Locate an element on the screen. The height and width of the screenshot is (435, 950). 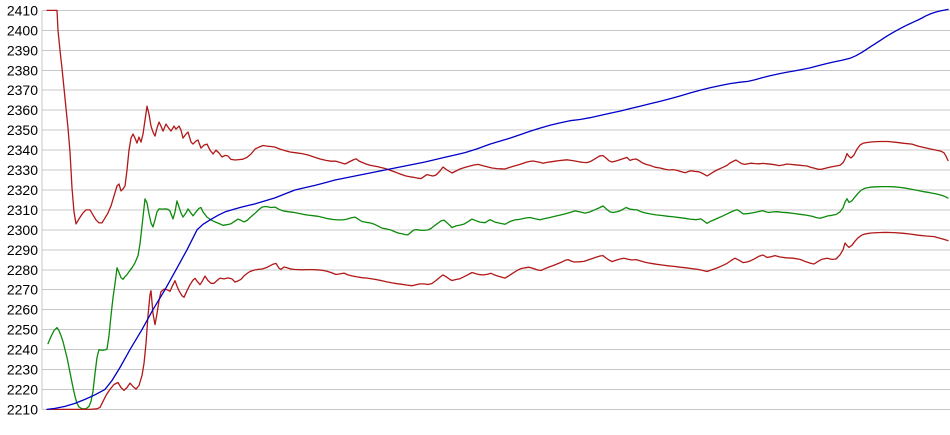
y-axis-tick-label: 2290 is located at coordinates (22, 250).